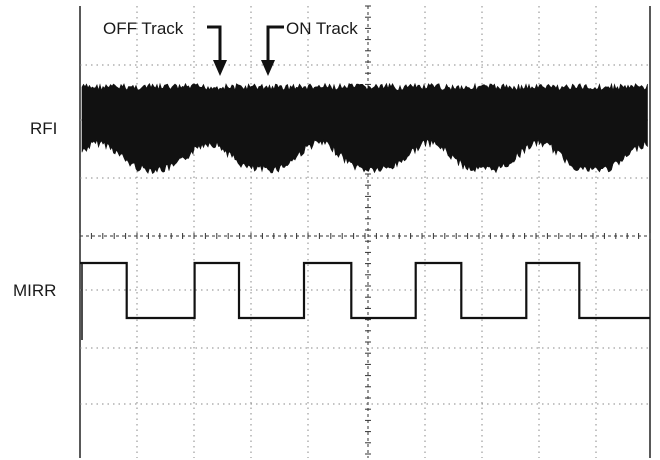 Image resolution: width=660 pixels, height=460 pixels. What do you see at coordinates (34, 290) in the screenshot?
I see `channel-label-mirr: MIRR` at bounding box center [34, 290].